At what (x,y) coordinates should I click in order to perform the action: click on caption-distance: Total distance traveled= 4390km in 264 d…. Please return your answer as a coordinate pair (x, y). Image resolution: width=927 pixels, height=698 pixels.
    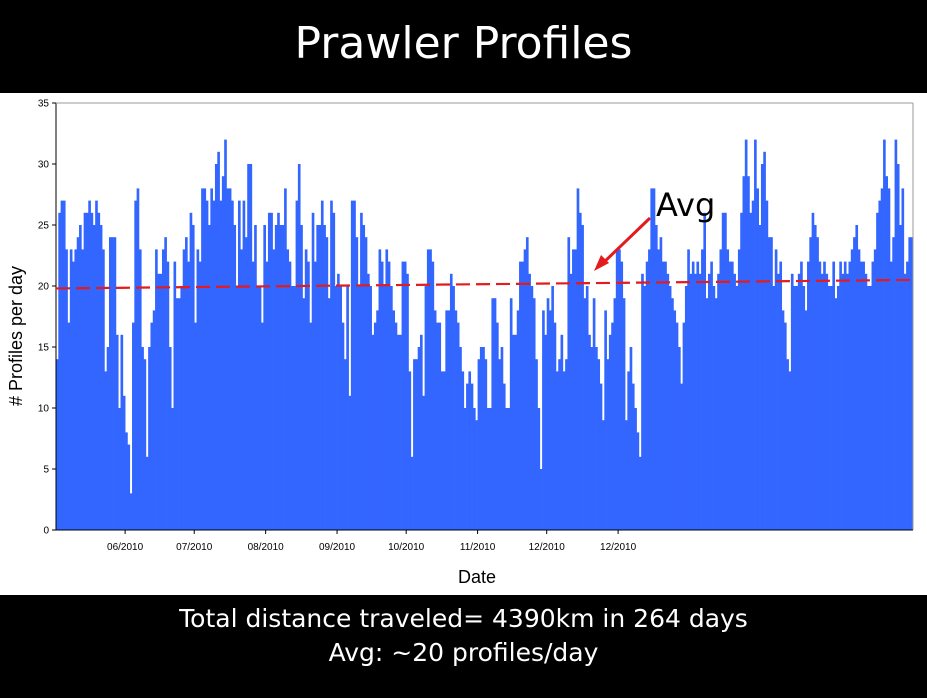
    Looking at the image, I should click on (463, 618).